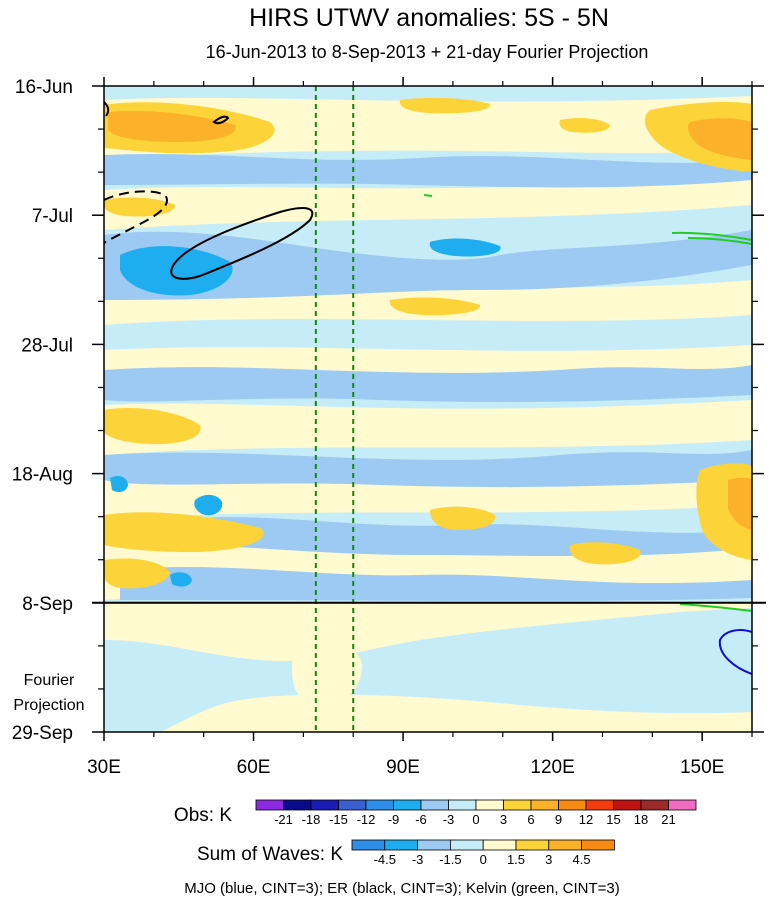 The height and width of the screenshot is (899, 771). What do you see at coordinates (613, 819) in the screenshot?
I see `obs-colorbar-level-label: 15` at bounding box center [613, 819].